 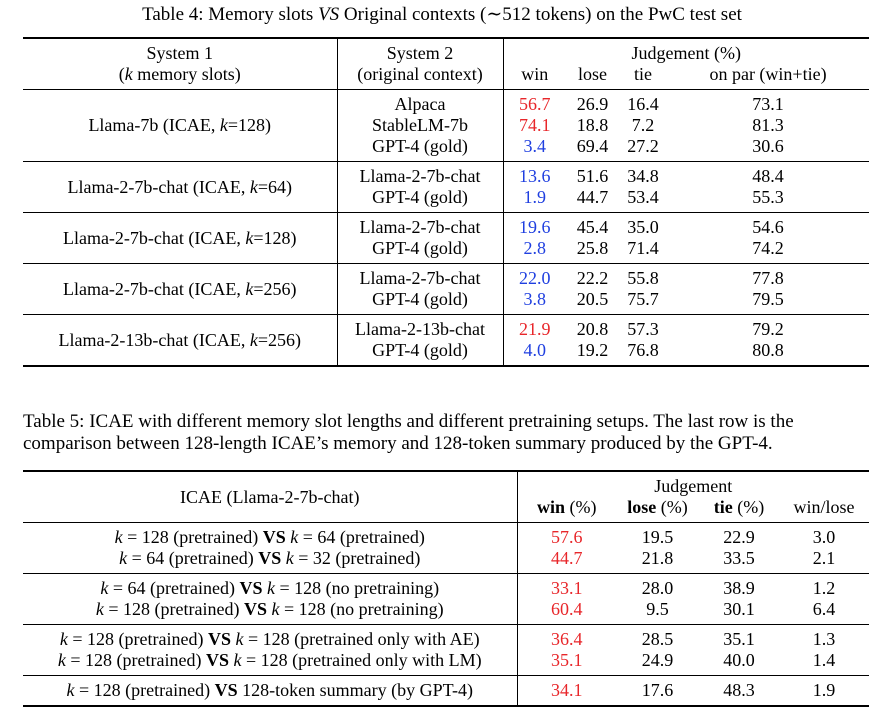 What do you see at coordinates (768, 125) in the screenshot?
I see `table4-onpar: 81.3` at bounding box center [768, 125].